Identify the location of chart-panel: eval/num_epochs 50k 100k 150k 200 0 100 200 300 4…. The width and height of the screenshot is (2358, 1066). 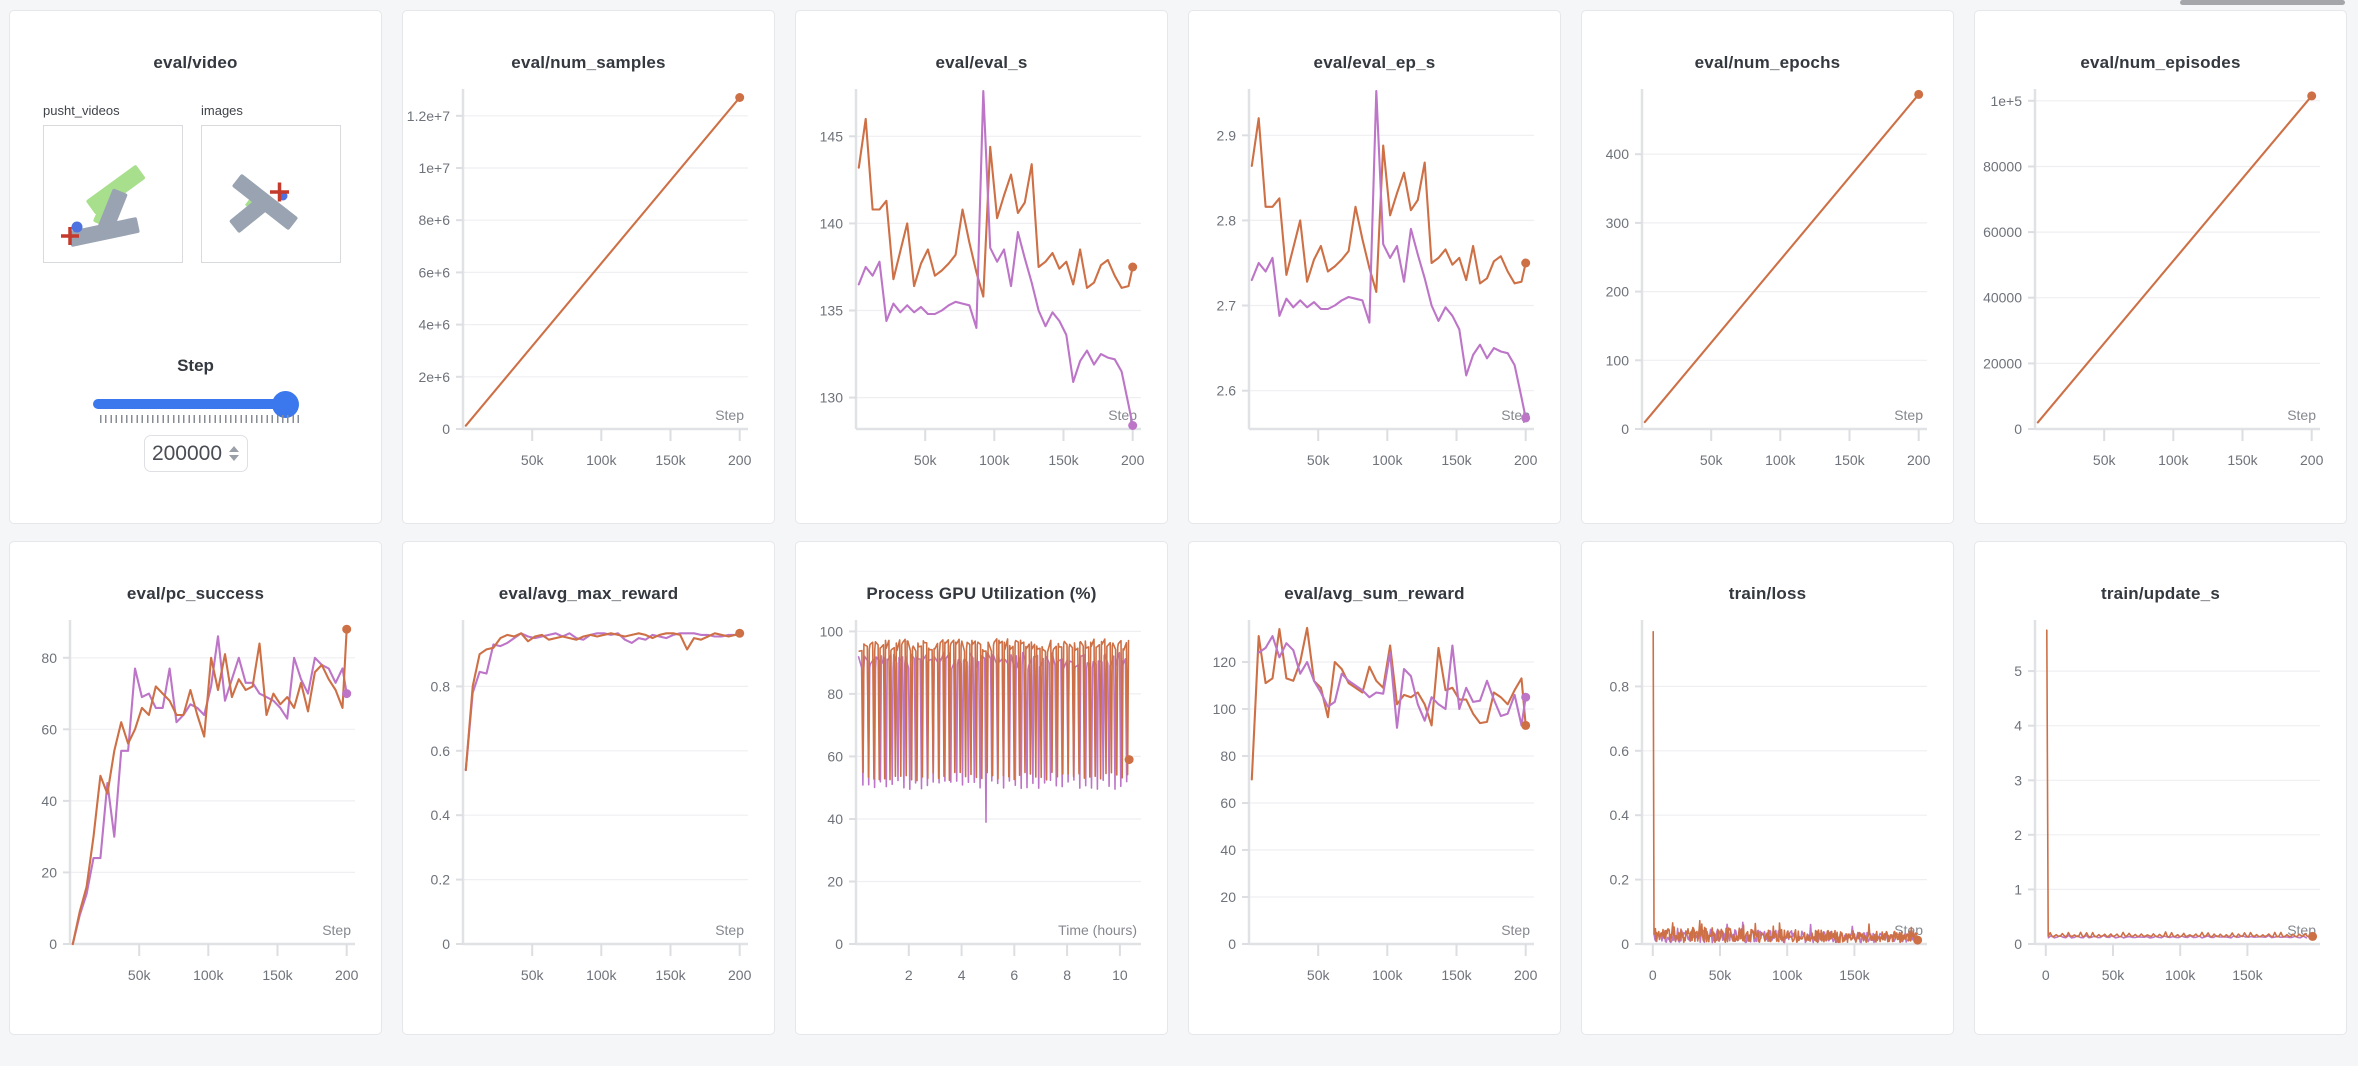
(1767, 267).